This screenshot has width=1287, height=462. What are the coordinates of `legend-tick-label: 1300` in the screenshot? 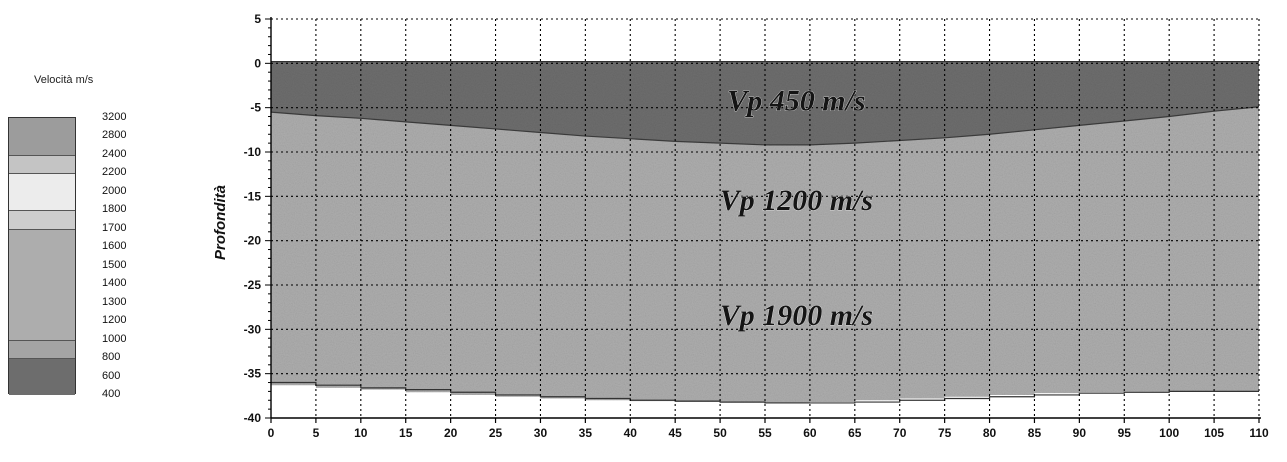 It's located at (114, 301).